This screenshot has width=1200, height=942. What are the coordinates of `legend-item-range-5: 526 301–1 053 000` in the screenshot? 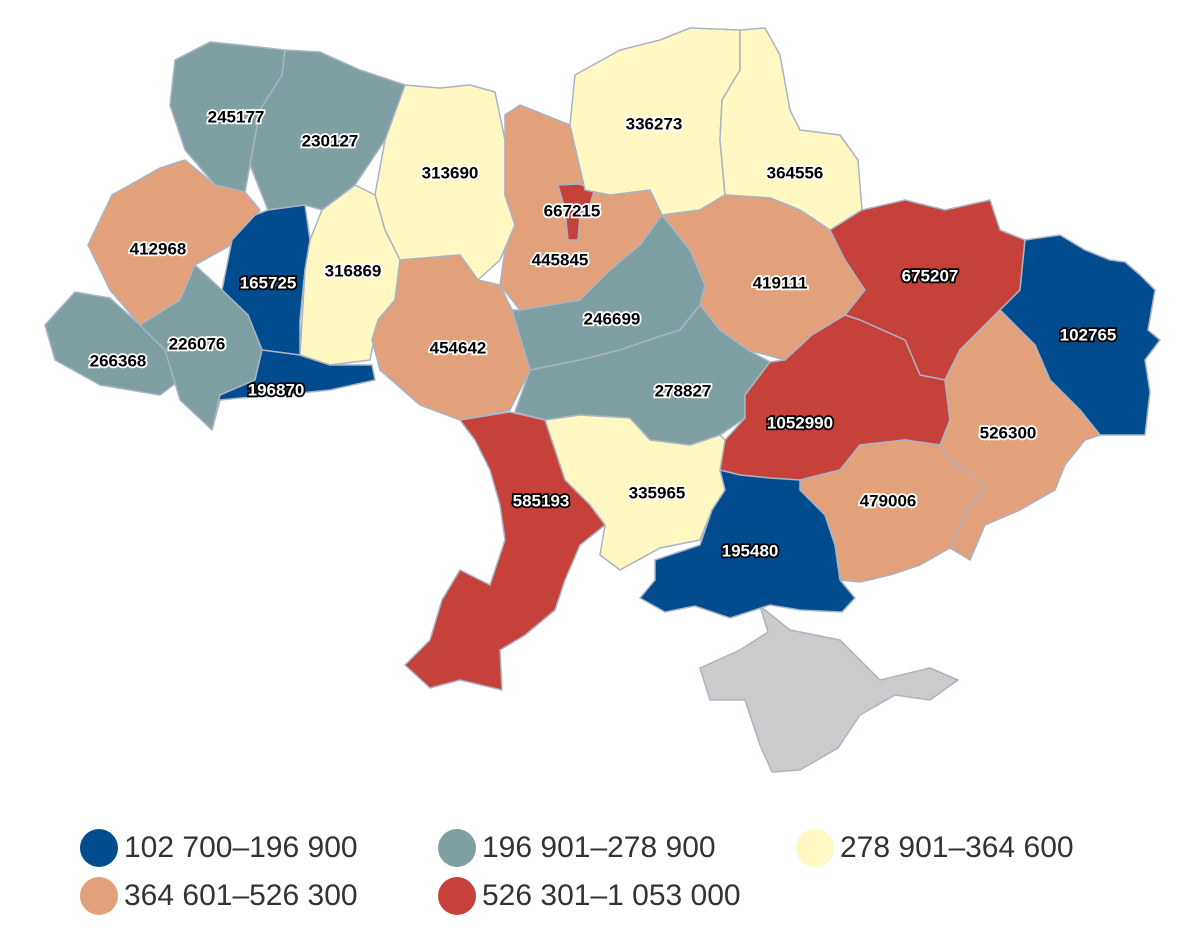 It's located at (589, 896).